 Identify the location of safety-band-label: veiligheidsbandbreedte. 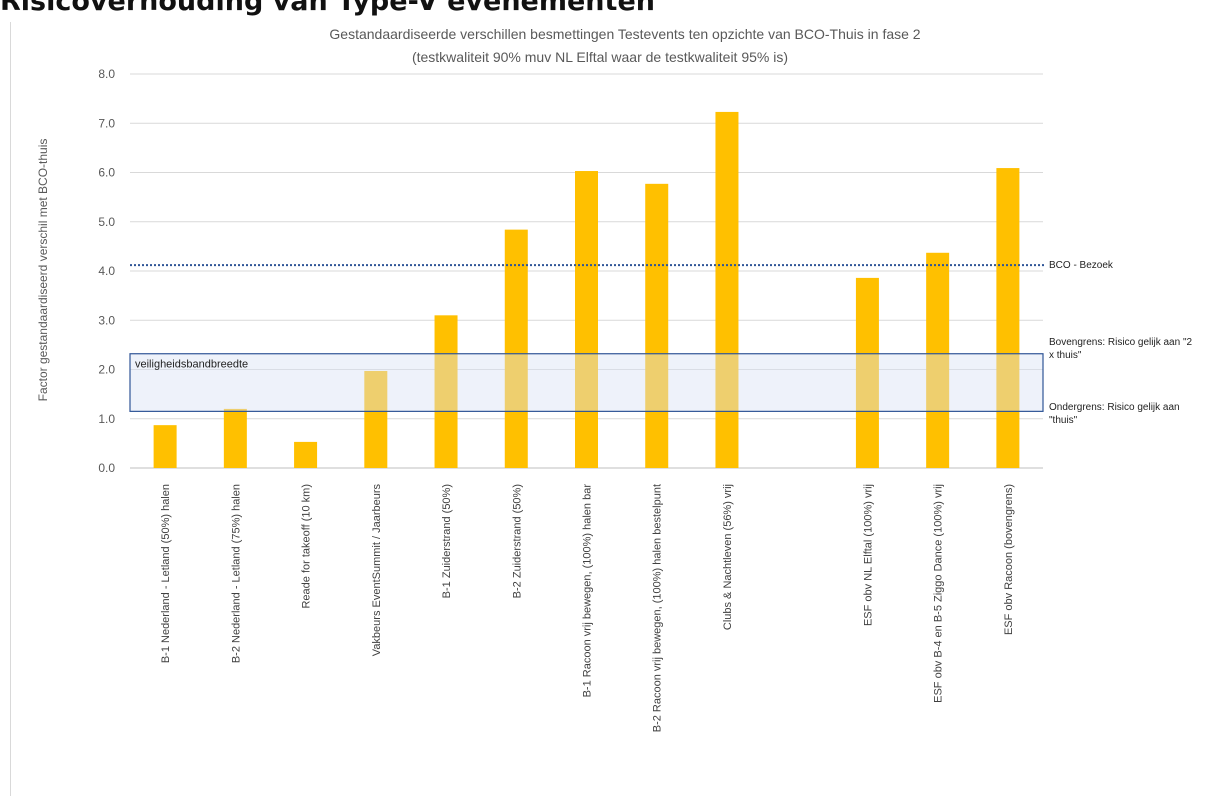
(191, 365).